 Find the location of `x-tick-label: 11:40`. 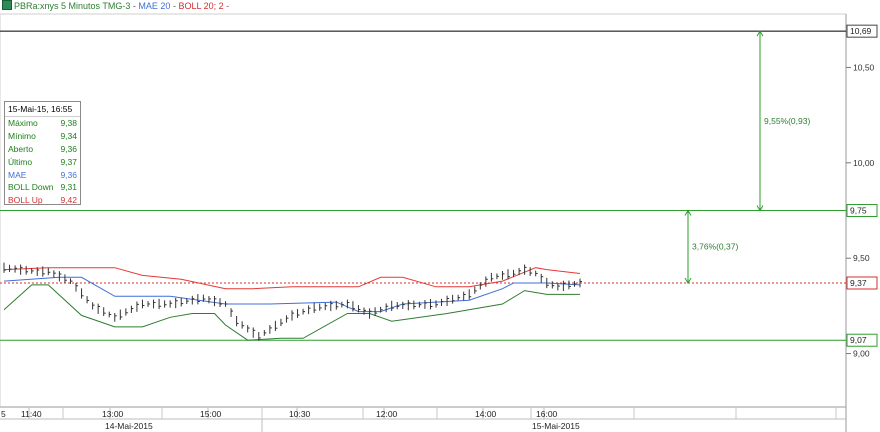

x-tick-label: 11:40 is located at coordinates (31, 414).